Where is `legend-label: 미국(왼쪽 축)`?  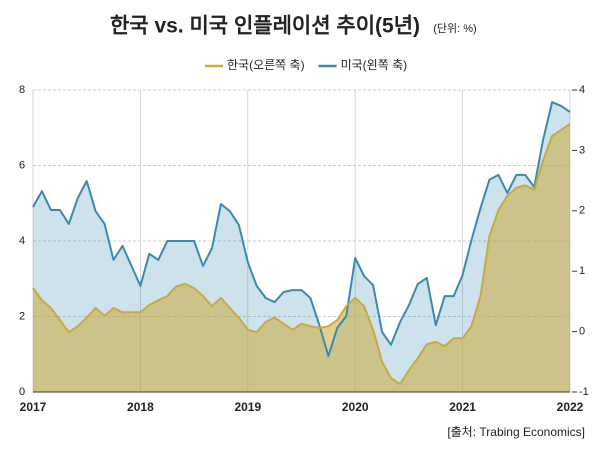 legend-label: 미국(왼쪽 축) is located at coordinates (374, 65).